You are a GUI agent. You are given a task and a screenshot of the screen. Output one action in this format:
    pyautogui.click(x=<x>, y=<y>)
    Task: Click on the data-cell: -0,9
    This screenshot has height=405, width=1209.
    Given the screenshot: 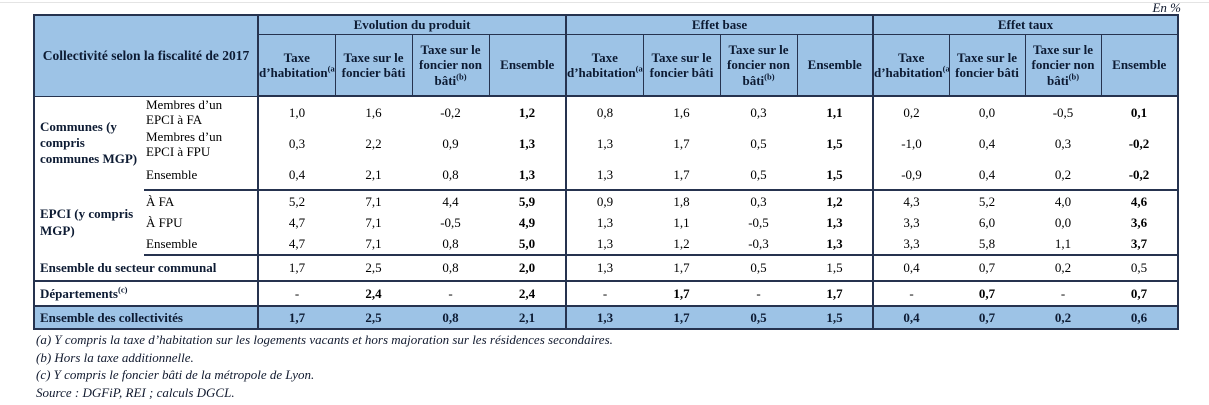 What is the action you would take?
    pyautogui.click(x=910, y=175)
    